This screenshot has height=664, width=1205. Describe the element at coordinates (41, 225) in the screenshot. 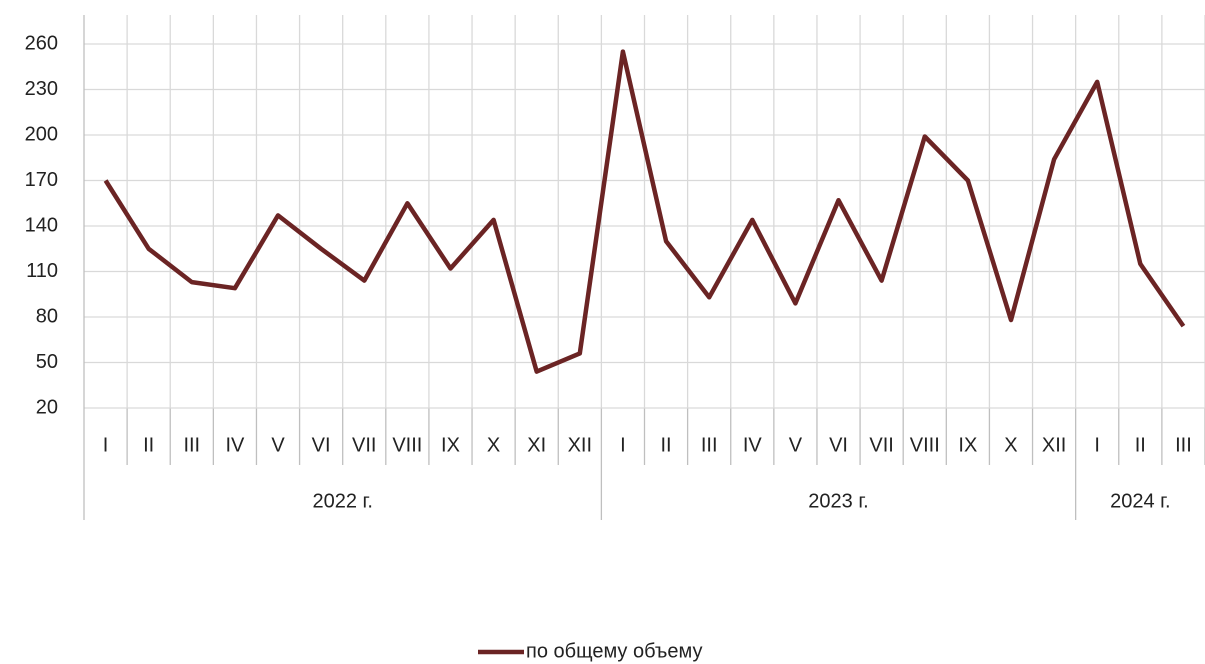

I see `y-tick-label: 140` at that location.